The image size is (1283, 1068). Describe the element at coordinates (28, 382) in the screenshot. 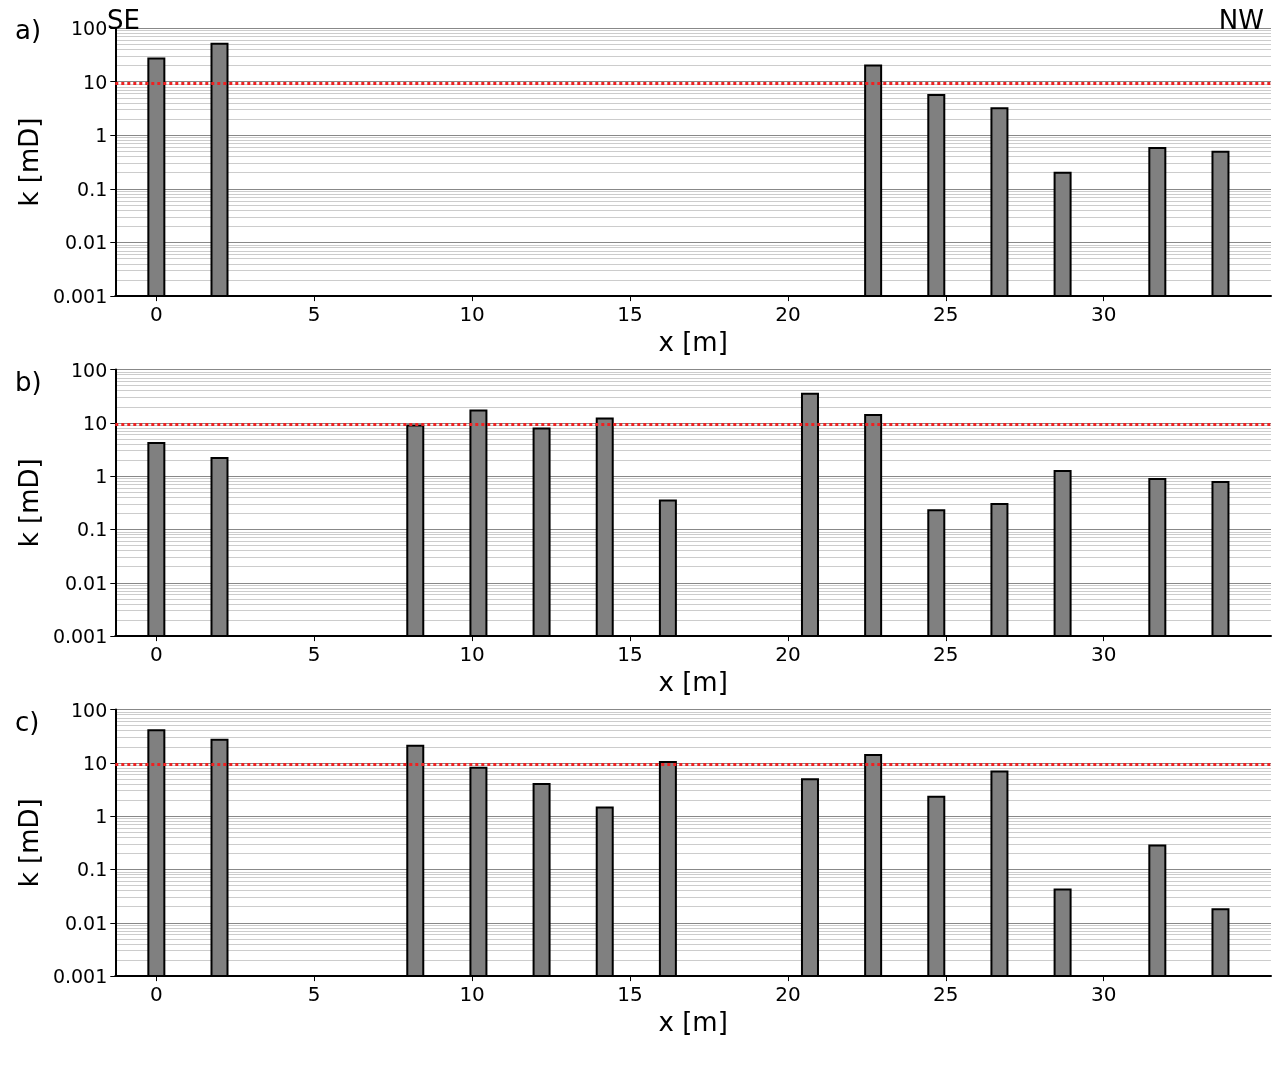

I see `chart-title: b)` at that location.